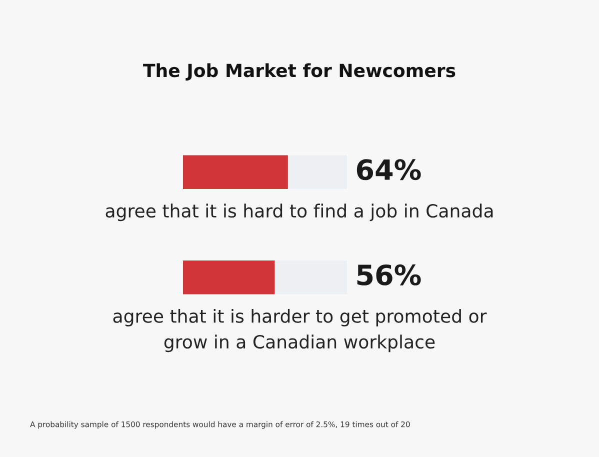 This screenshot has width=599, height=457. What do you see at coordinates (300, 330) in the screenshot?
I see `y-tick-label: agree that it is harder to get promoted or grow in a Canadian workplace` at bounding box center [300, 330].